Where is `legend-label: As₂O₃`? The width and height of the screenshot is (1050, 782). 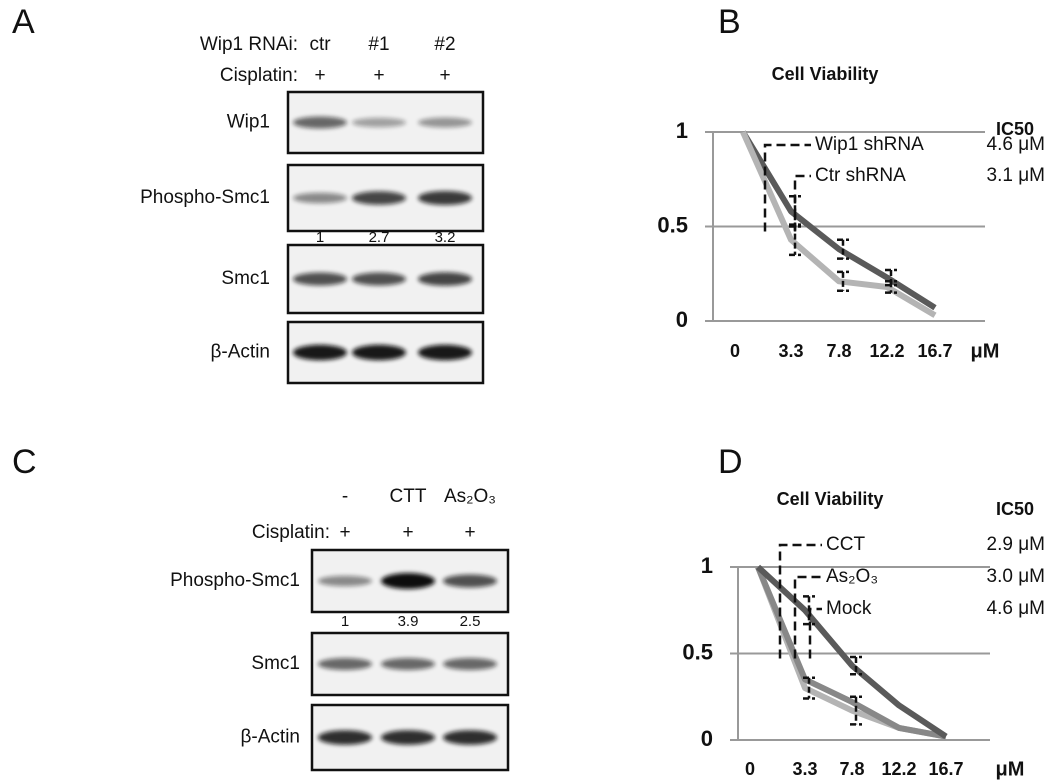 legend-label: As₂O₃ is located at coordinates (852, 576).